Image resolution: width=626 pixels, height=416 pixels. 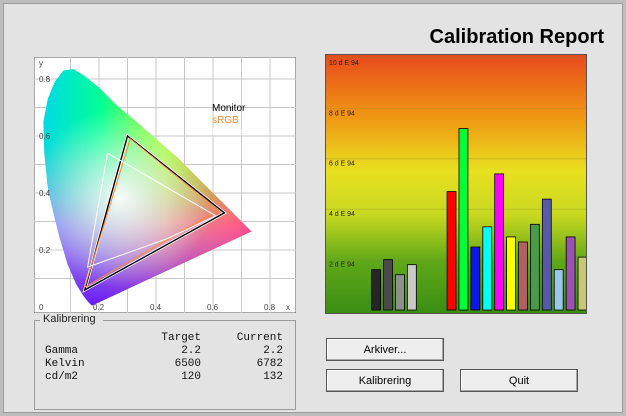 What do you see at coordinates (45, 136) in the screenshot?
I see `y-tick-label: 0.6` at bounding box center [45, 136].